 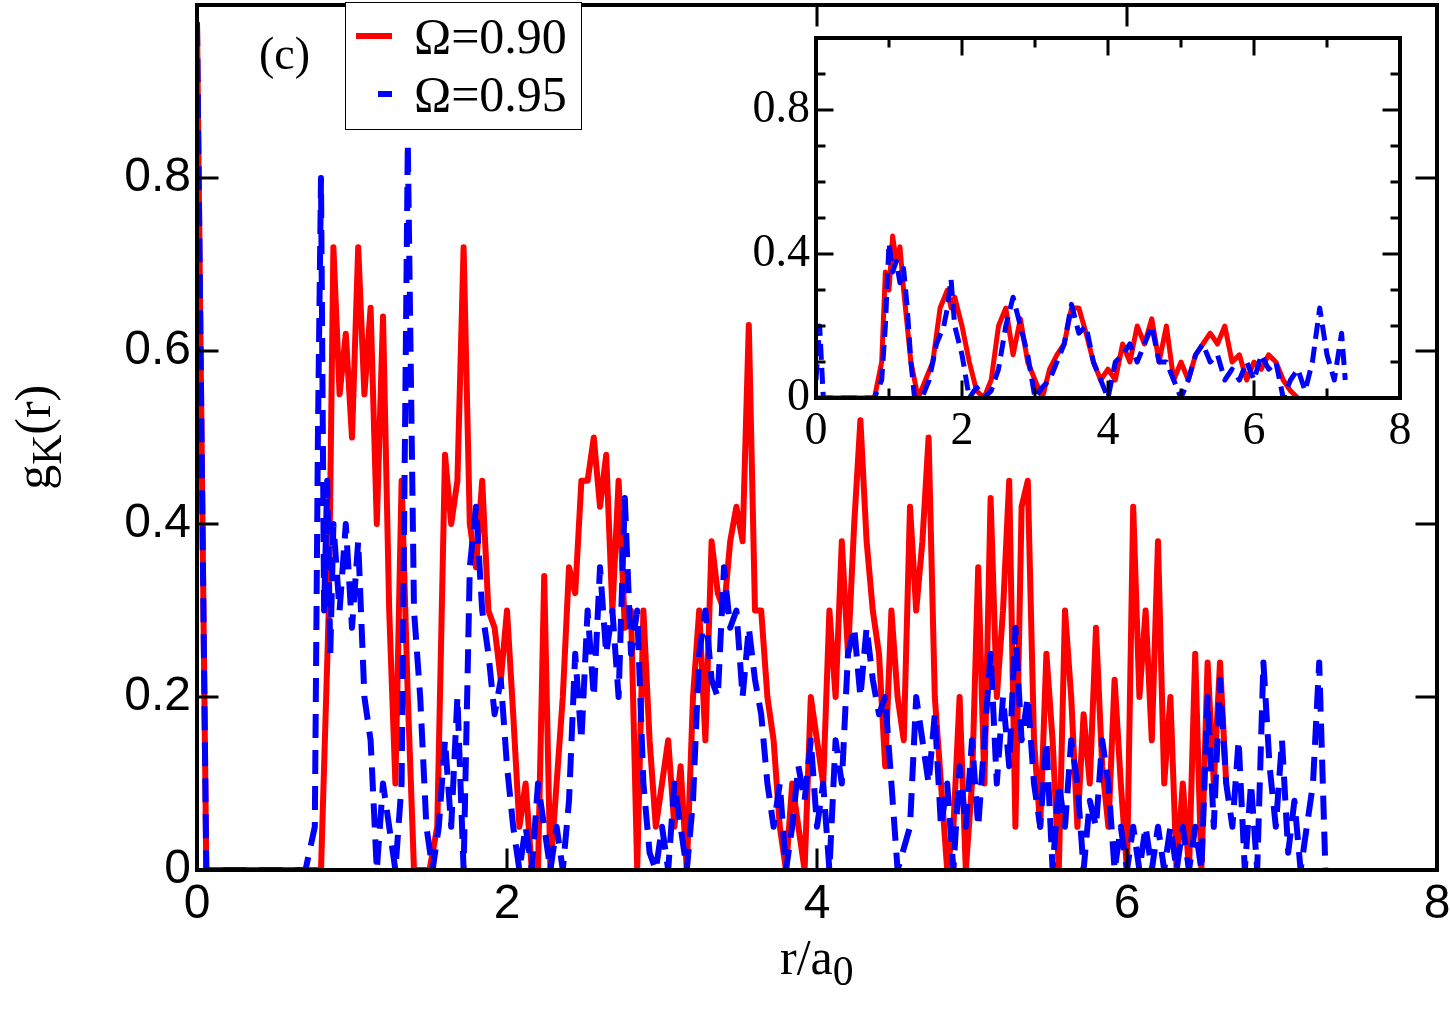 What do you see at coordinates (490, 94) in the screenshot?
I see `legend-label: Ω=0.95` at bounding box center [490, 94].